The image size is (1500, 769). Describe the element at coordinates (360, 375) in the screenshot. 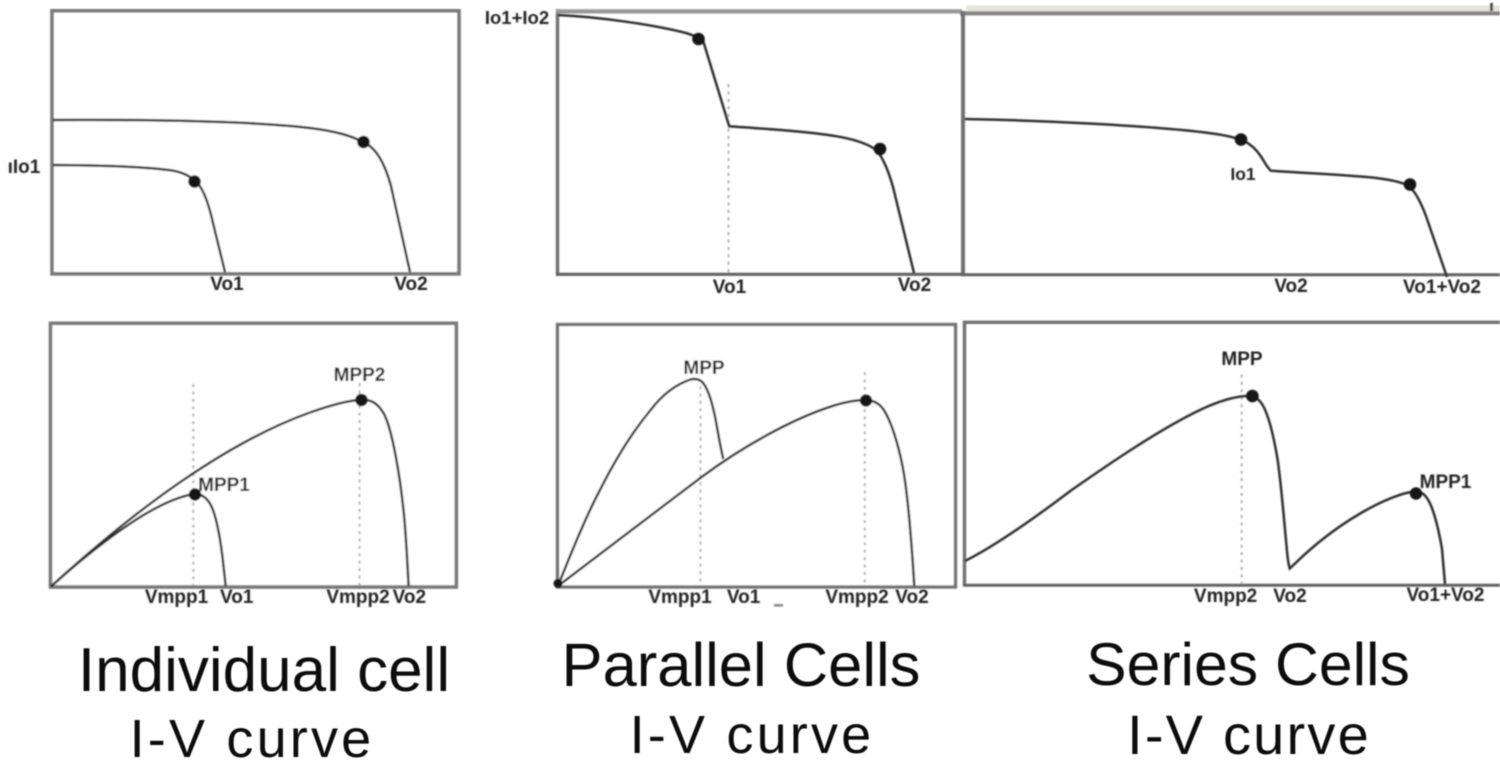

I see `svg-text: MPP2` at that location.